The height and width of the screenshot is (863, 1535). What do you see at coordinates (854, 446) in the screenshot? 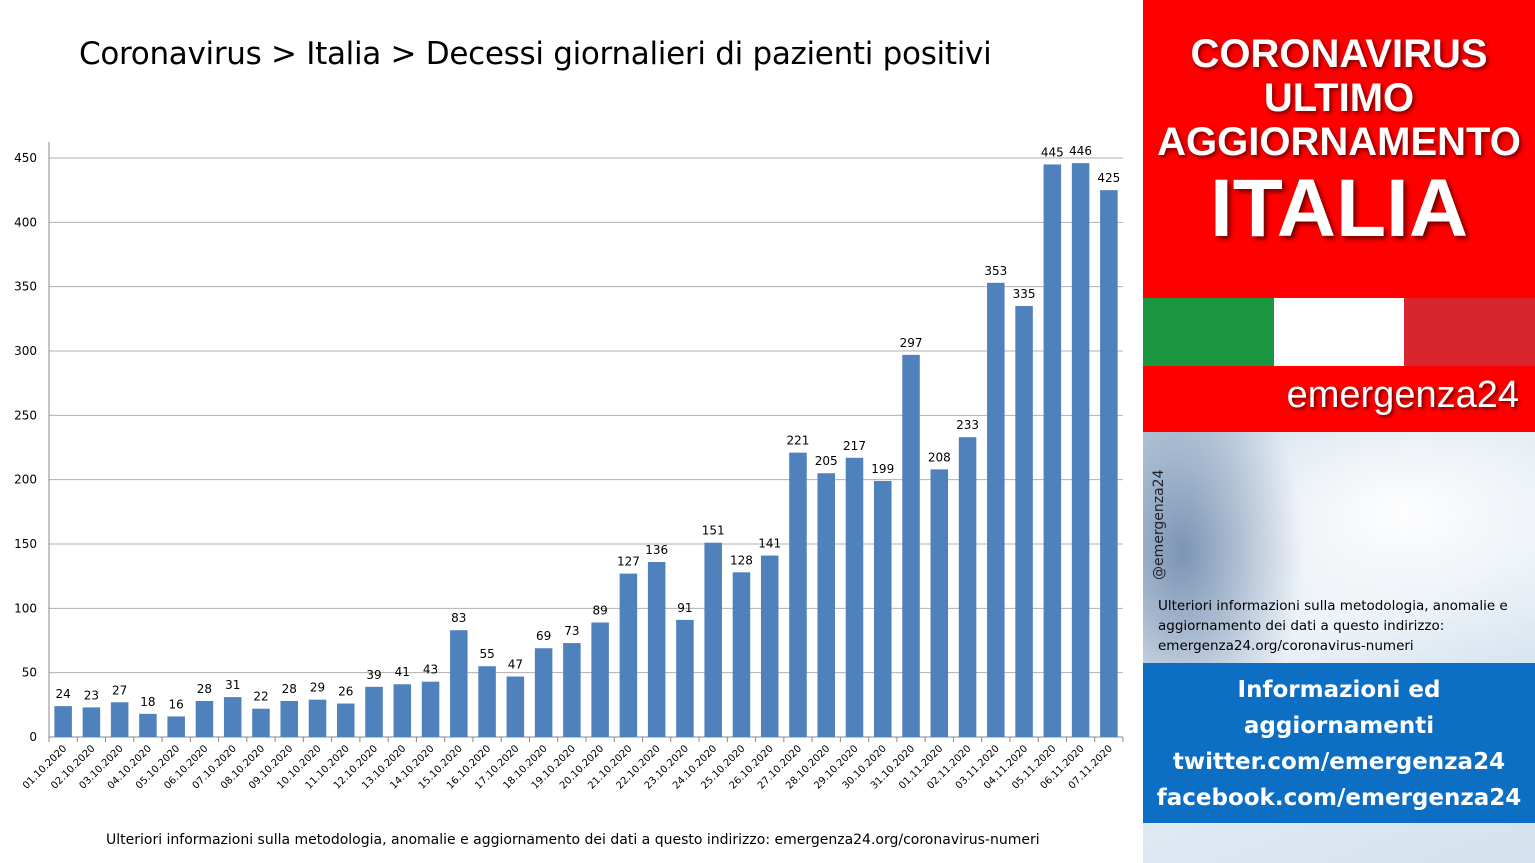
I see `data-label: 217` at bounding box center [854, 446].